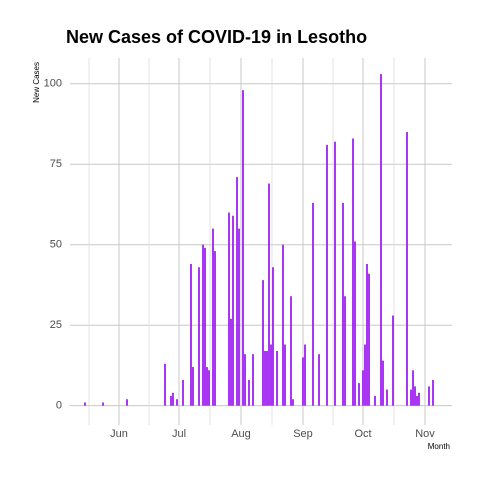 This screenshot has height=480, width=480. I want to click on y-axis-label: New Cases, so click(36, 82).